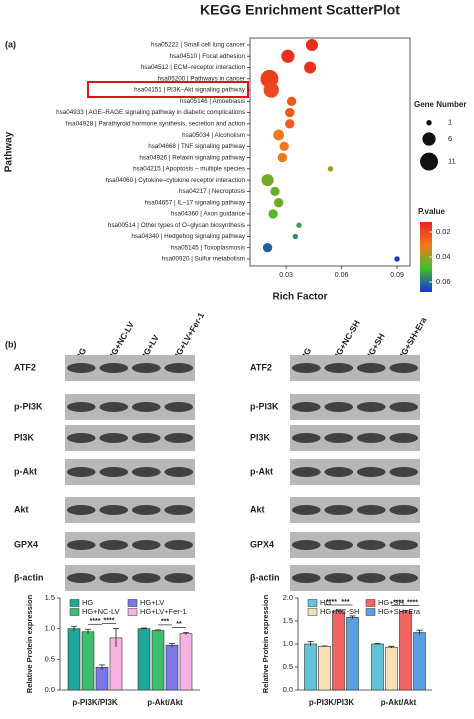 The width and height of the screenshot is (474, 719). Describe the element at coordinates (189, 169) in the screenshot. I see `y-tick-label: hsa04215 | Apoptosis – multiple species` at that location.